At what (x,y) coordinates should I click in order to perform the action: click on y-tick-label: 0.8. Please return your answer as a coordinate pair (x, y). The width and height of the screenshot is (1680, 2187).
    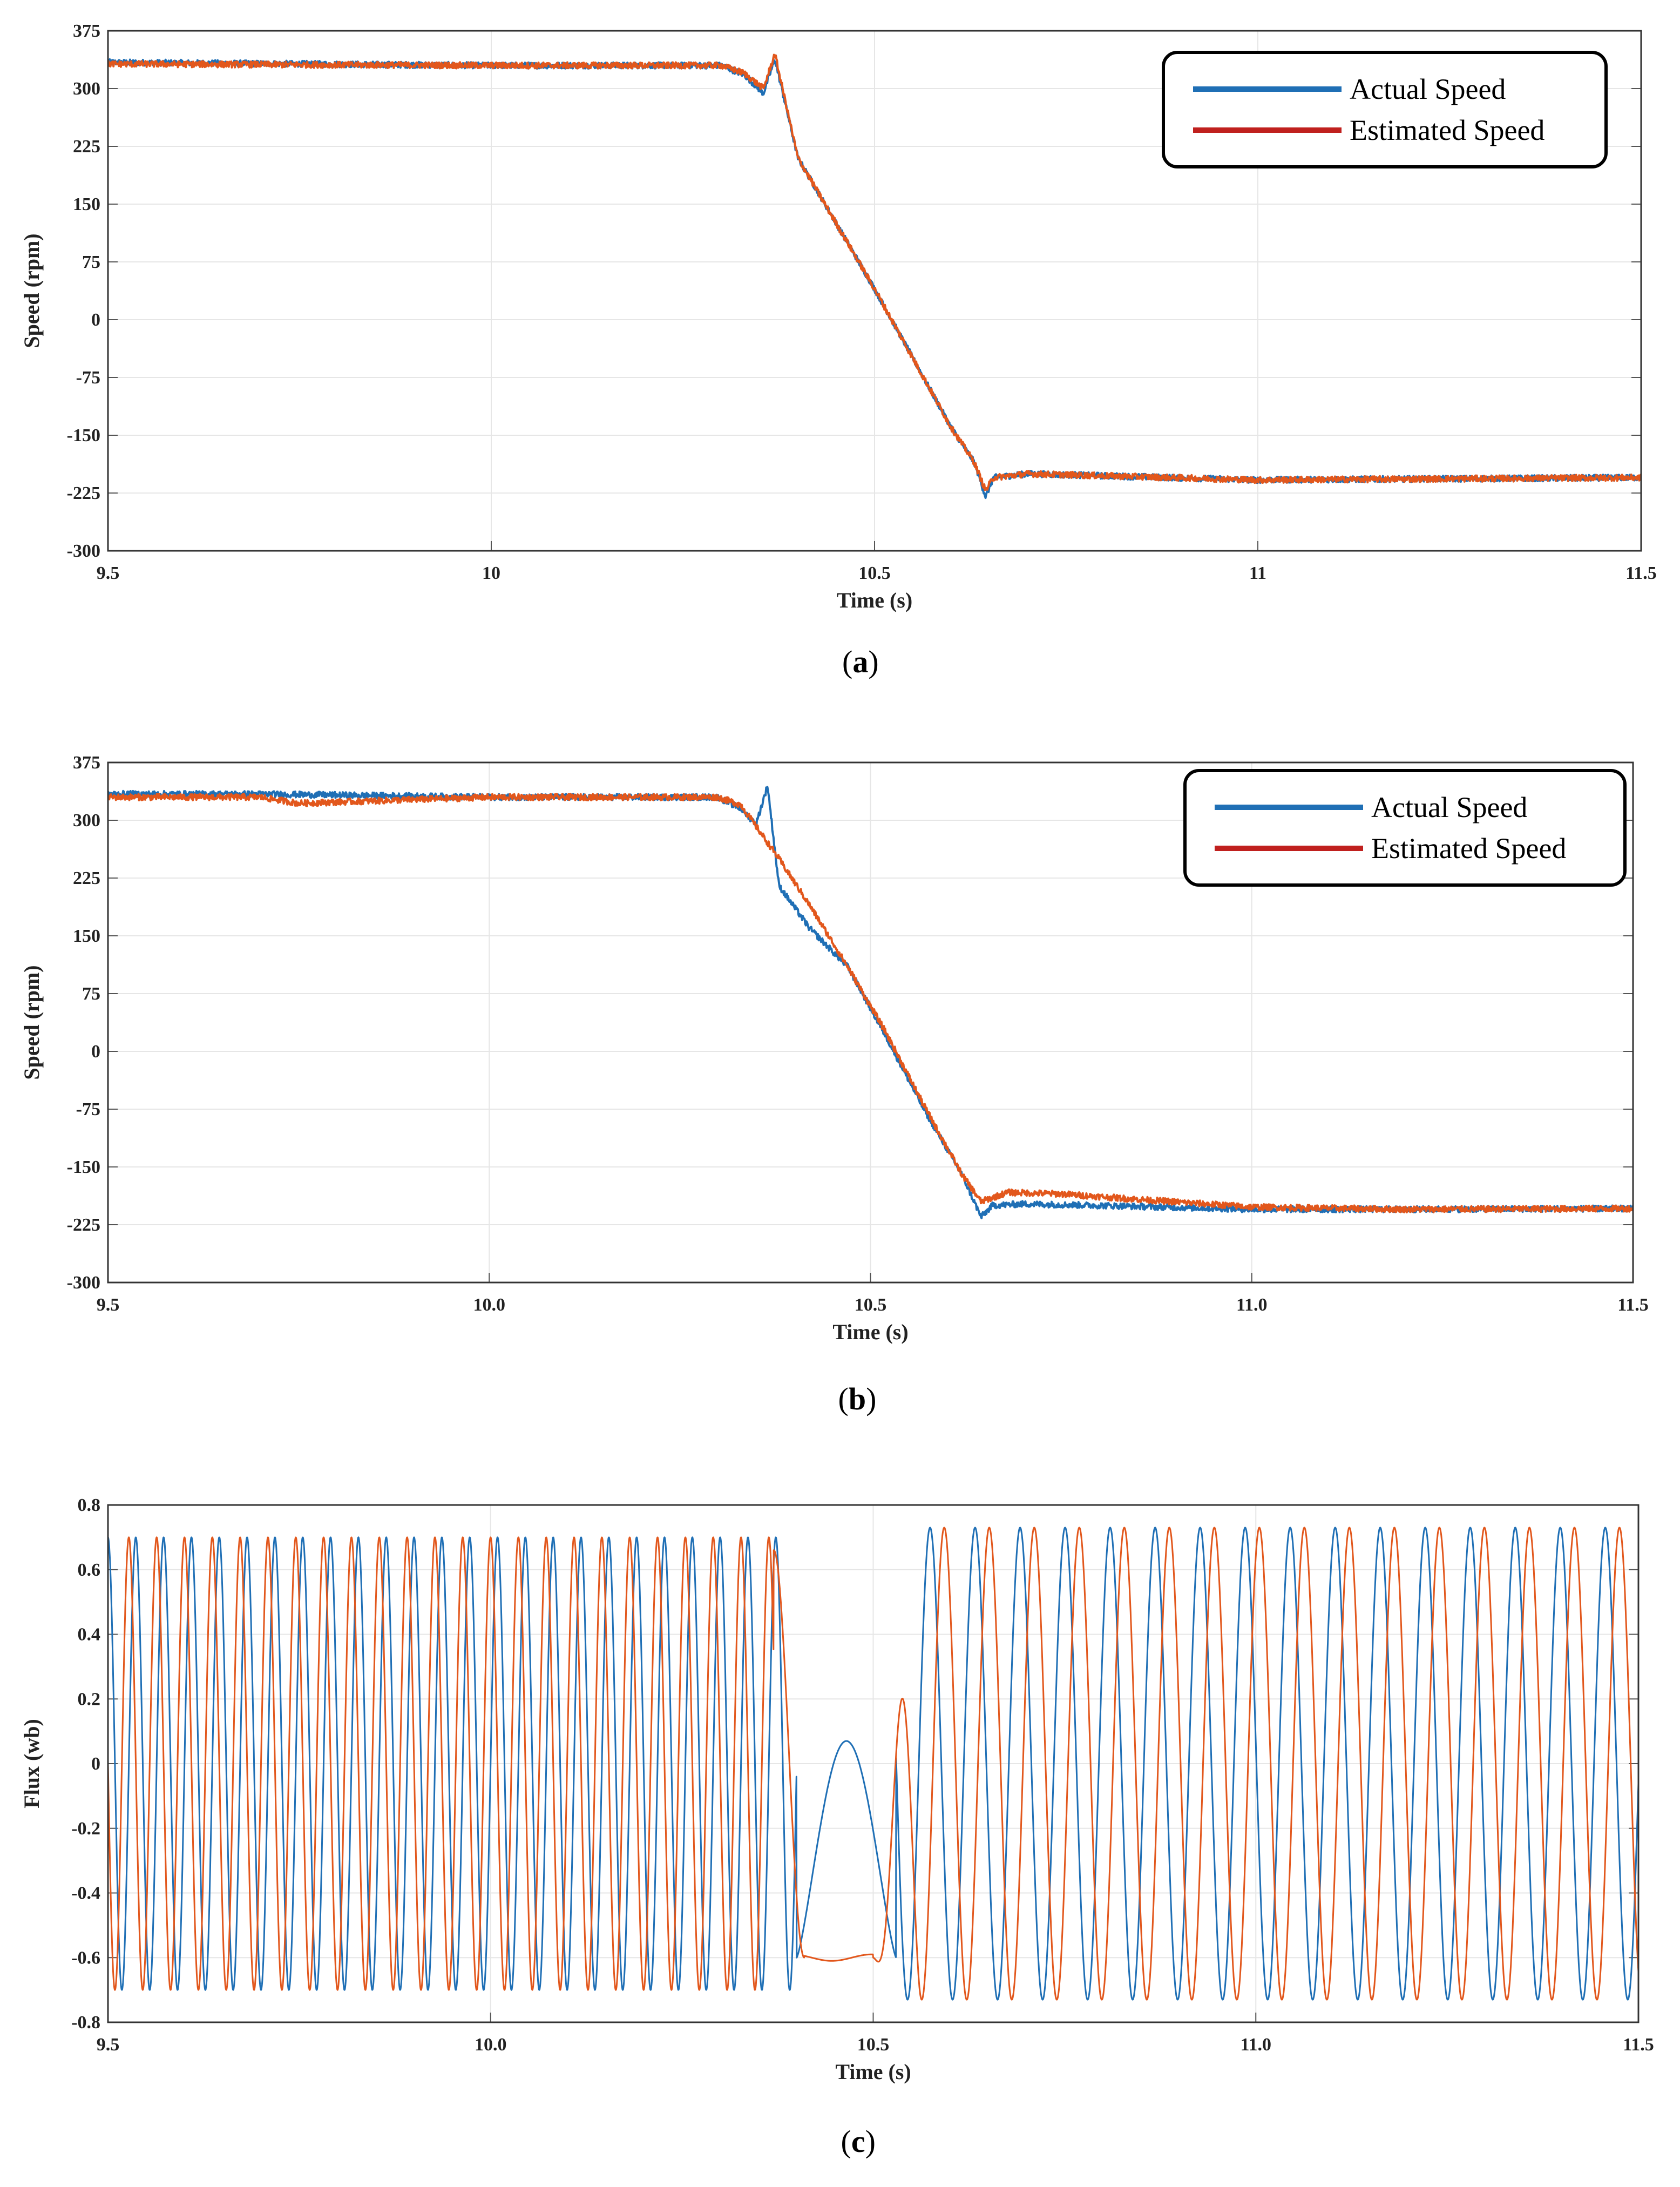
    Looking at the image, I should click on (90, 1505).